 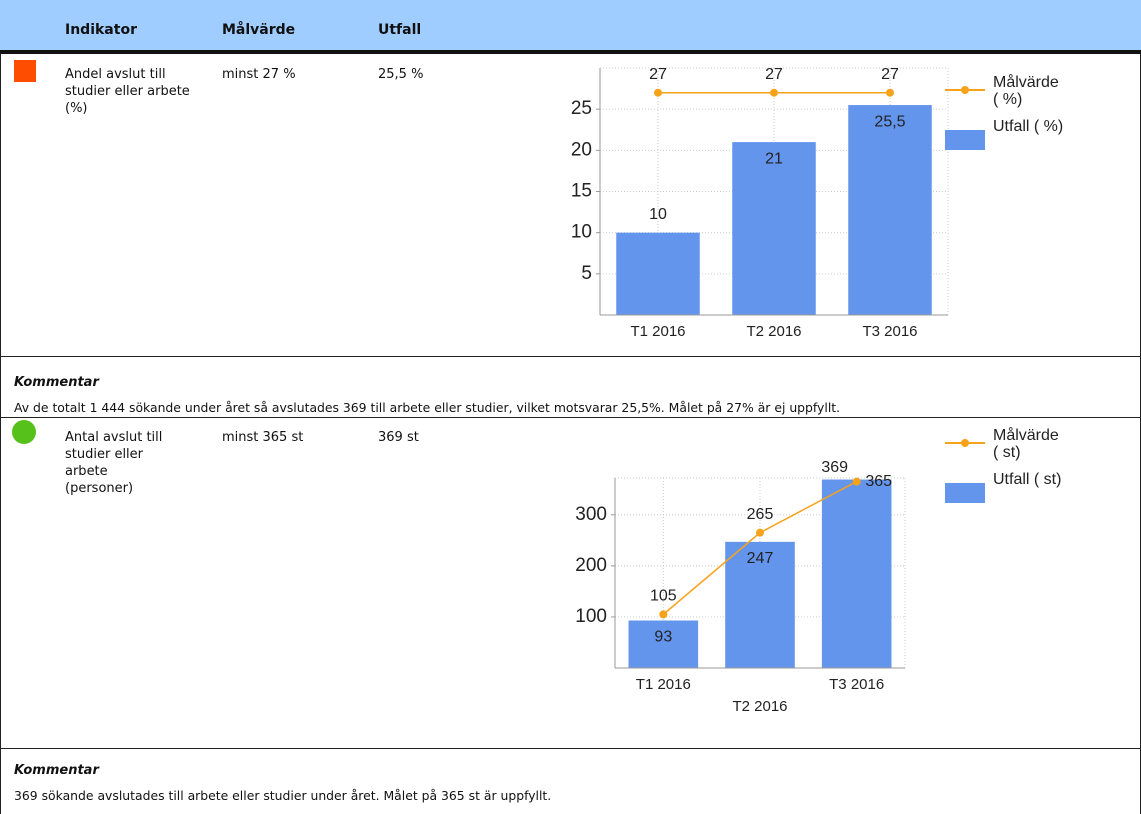 What do you see at coordinates (760, 558) in the screenshot?
I see `data-label: 247` at bounding box center [760, 558].